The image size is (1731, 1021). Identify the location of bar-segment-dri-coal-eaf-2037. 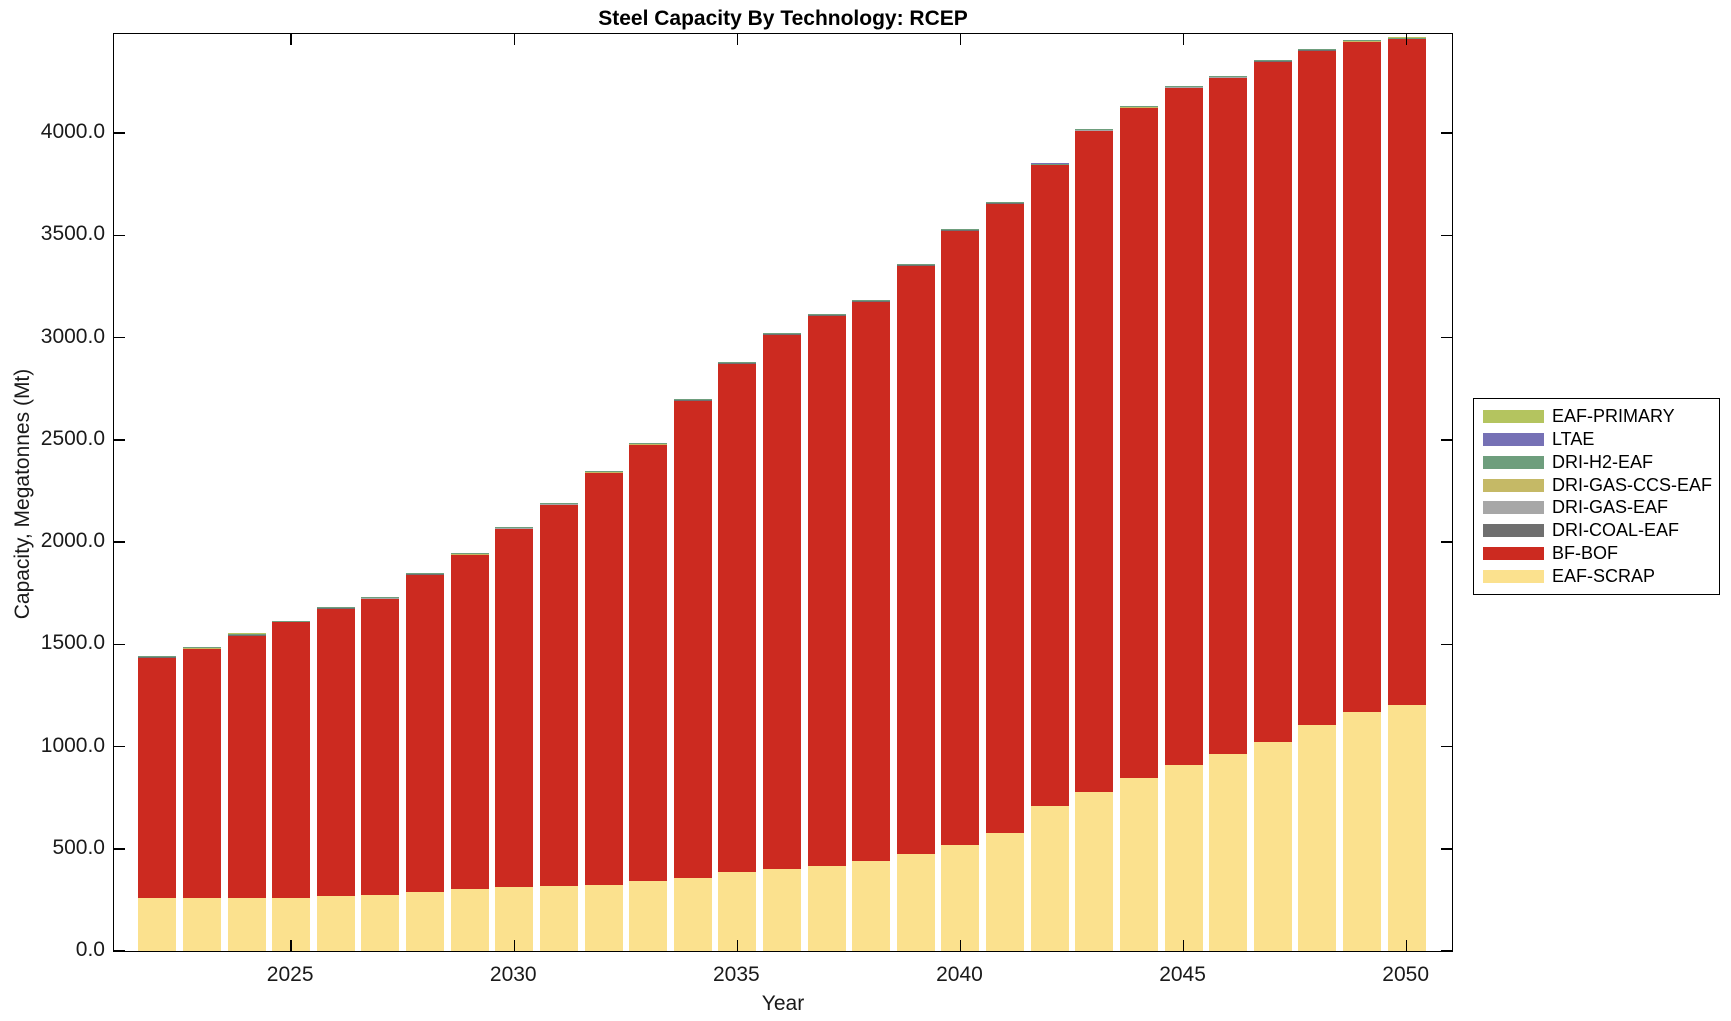
(826, 315).